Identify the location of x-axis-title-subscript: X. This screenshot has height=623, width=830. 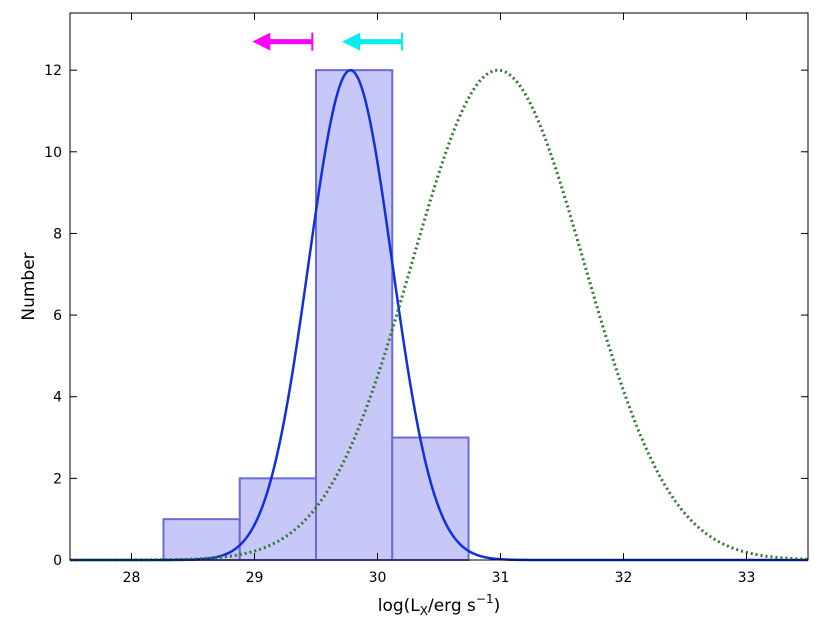
(424, 611).